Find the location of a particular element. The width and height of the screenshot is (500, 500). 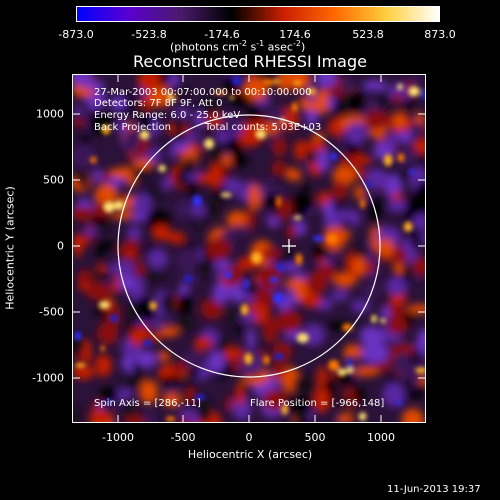

timestamp: 11-Jun-2013 19:37 is located at coordinates (434, 489).